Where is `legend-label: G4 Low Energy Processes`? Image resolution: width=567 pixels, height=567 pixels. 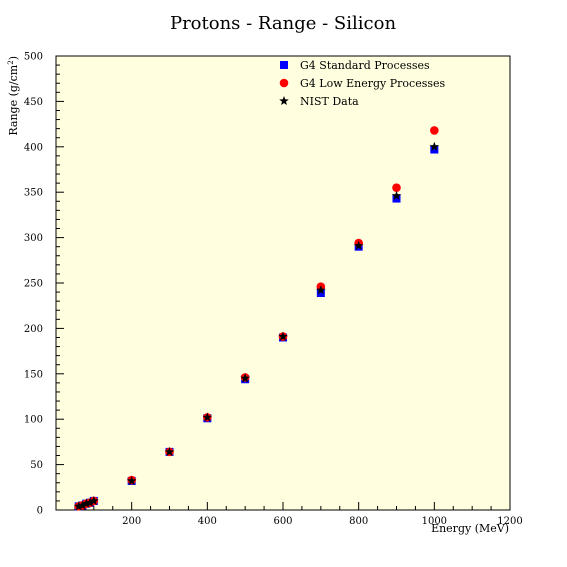 legend-label: G4 Low Energy Processes is located at coordinates (373, 83).